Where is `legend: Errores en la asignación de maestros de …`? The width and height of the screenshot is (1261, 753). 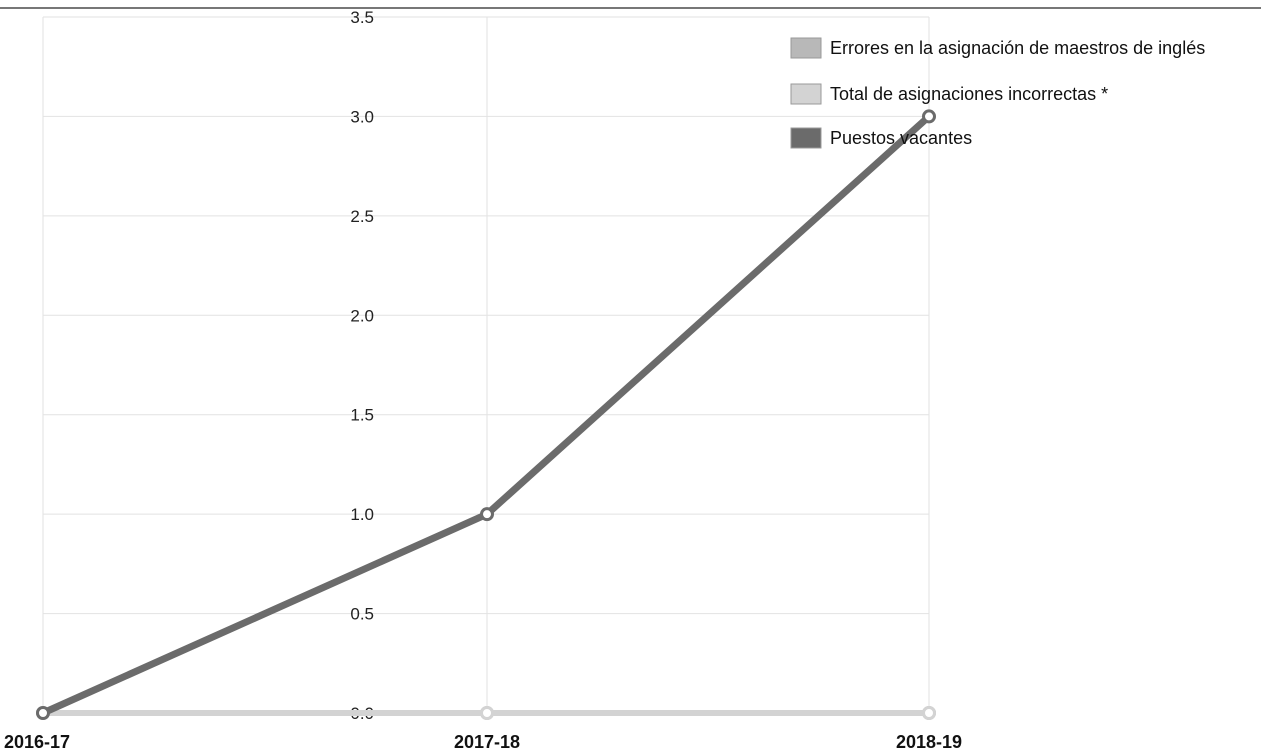
legend: Errores en la asignación de maestros de … is located at coordinates (997, 93).